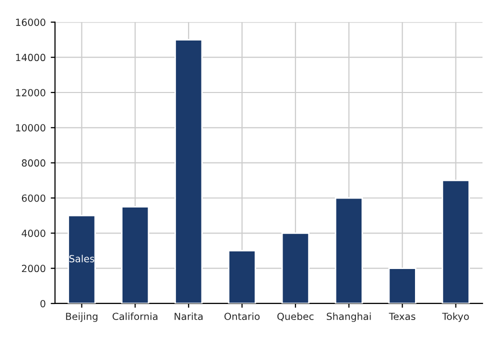  I want to click on y-tick-label: 12000, so click(31, 92).